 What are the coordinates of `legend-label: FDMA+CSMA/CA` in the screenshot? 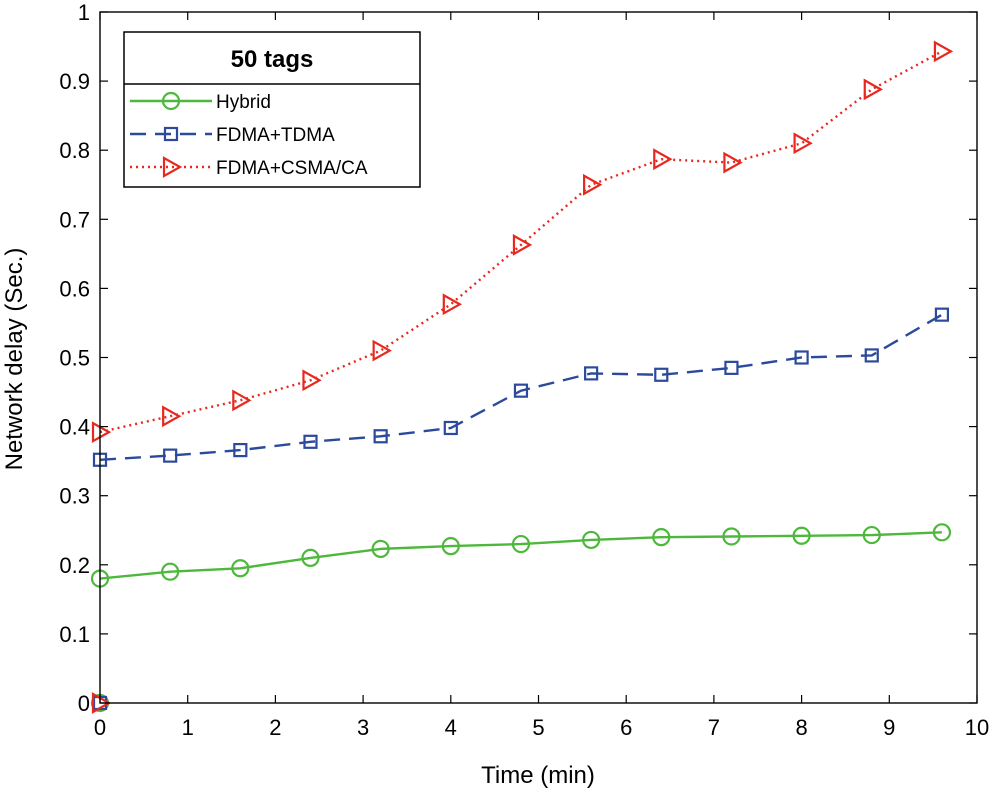 It's located at (292, 168).